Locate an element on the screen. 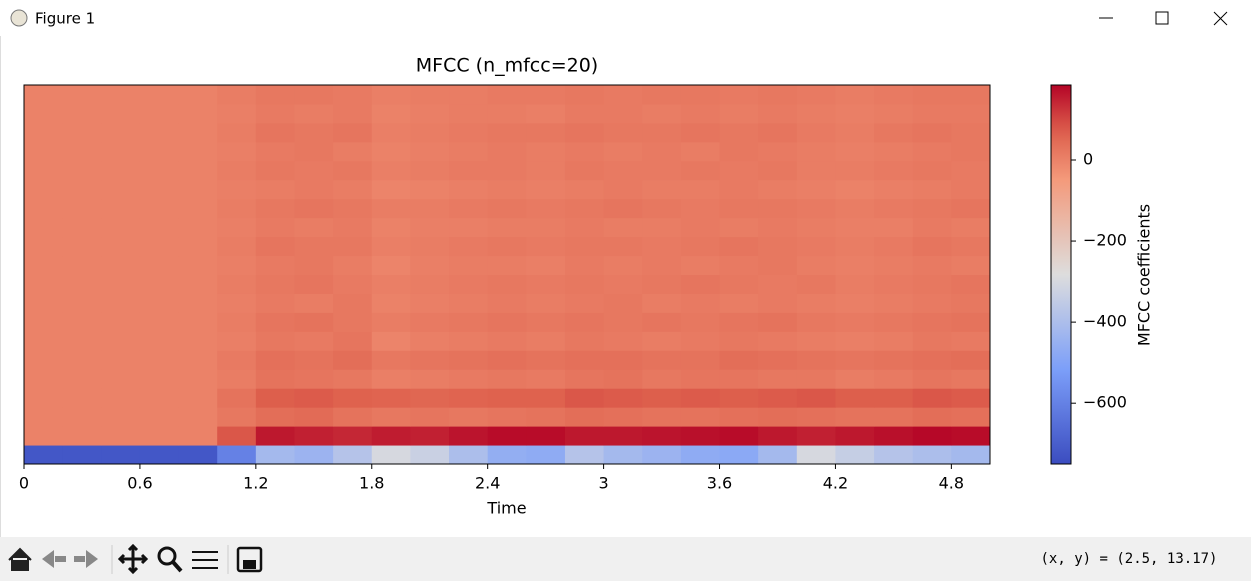 This screenshot has height=585, width=1251. x-tick-label: 0 is located at coordinates (24, 483).